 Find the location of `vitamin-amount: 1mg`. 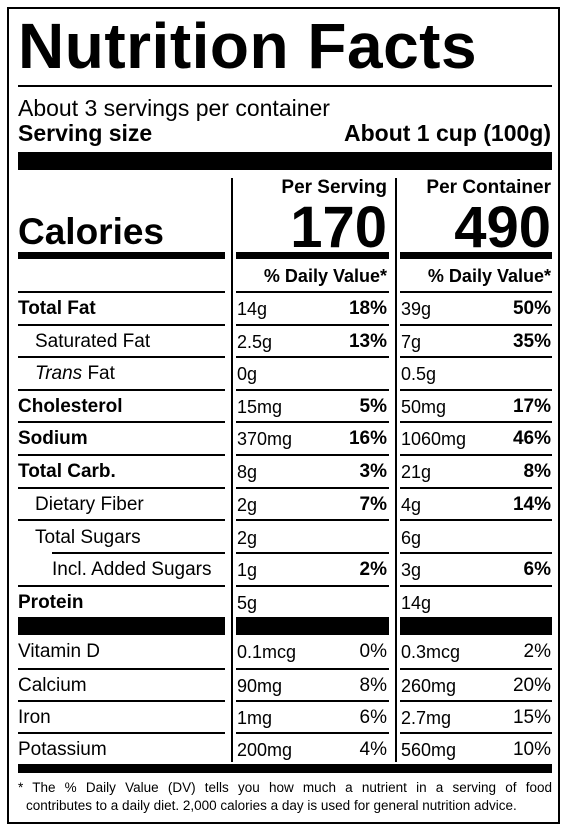

vitamin-amount: 1mg is located at coordinates (255, 718).